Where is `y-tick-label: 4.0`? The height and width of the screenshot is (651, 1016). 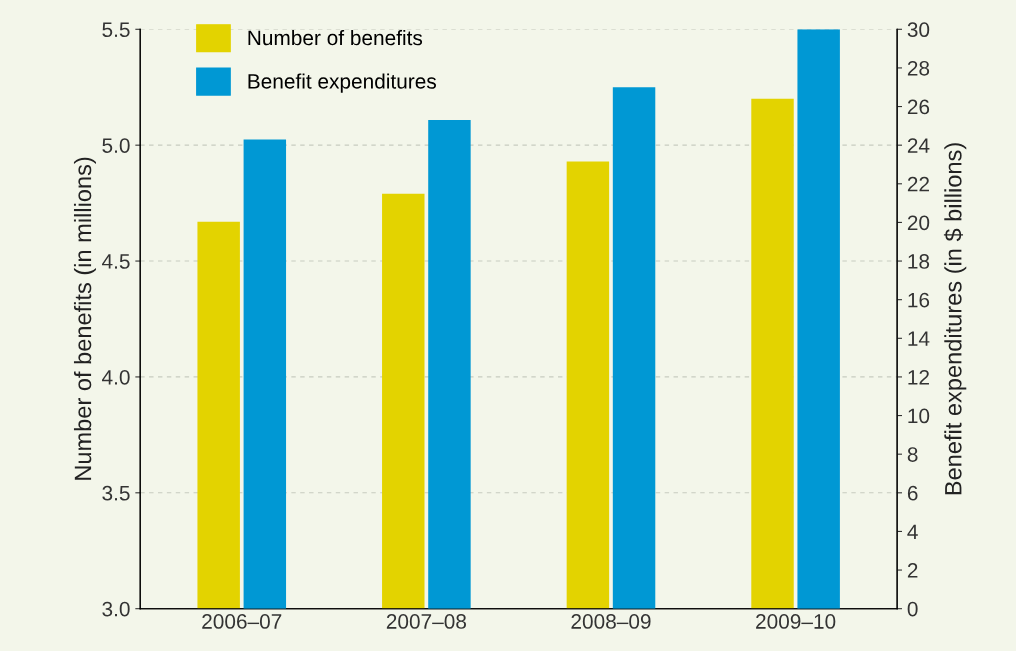 y-tick-label: 4.0 is located at coordinates (116, 377).